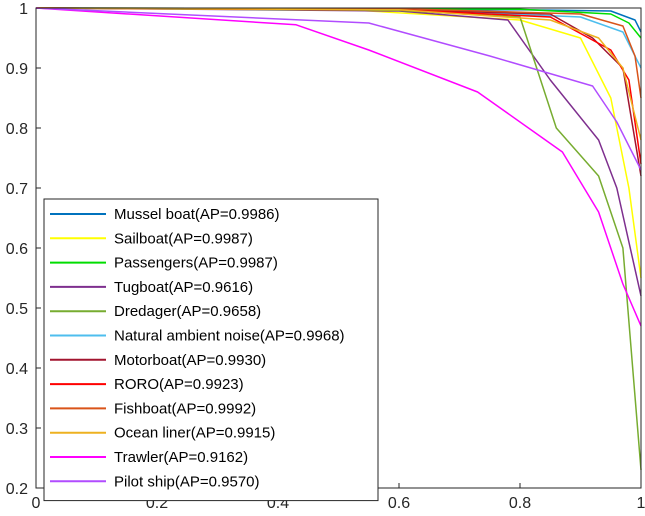 This screenshot has width=645, height=516. What do you see at coordinates (187, 311) in the screenshot?
I see `legend-label: Dredager(AP=0.9658)` at bounding box center [187, 311].